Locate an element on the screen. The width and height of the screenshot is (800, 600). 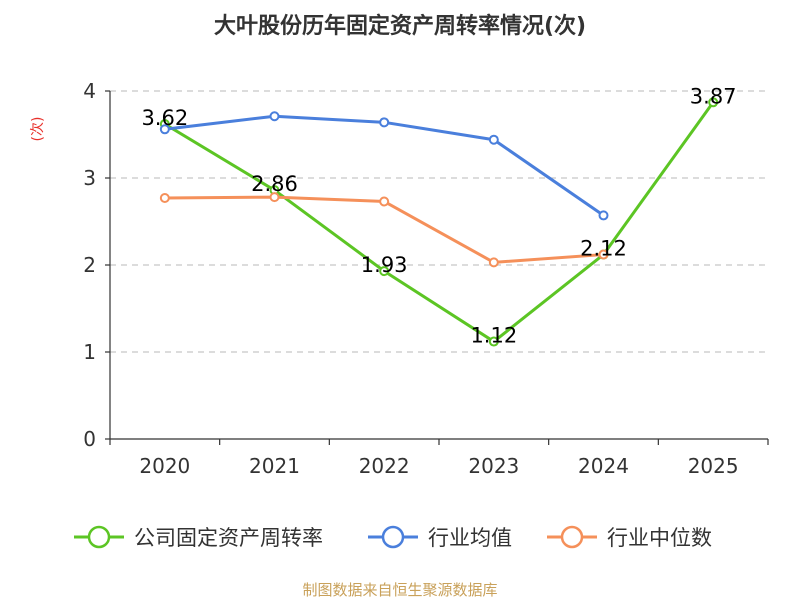
legend-label: 行业均值 is located at coordinates (470, 538).